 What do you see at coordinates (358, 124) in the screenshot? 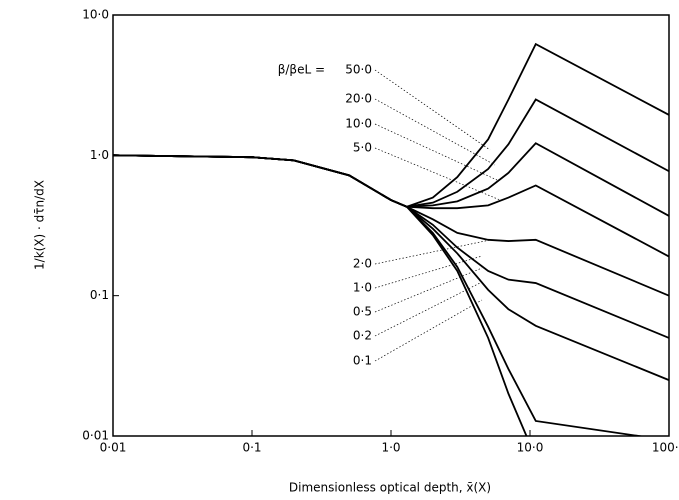
I see `series-label: 10·0` at bounding box center [358, 124].